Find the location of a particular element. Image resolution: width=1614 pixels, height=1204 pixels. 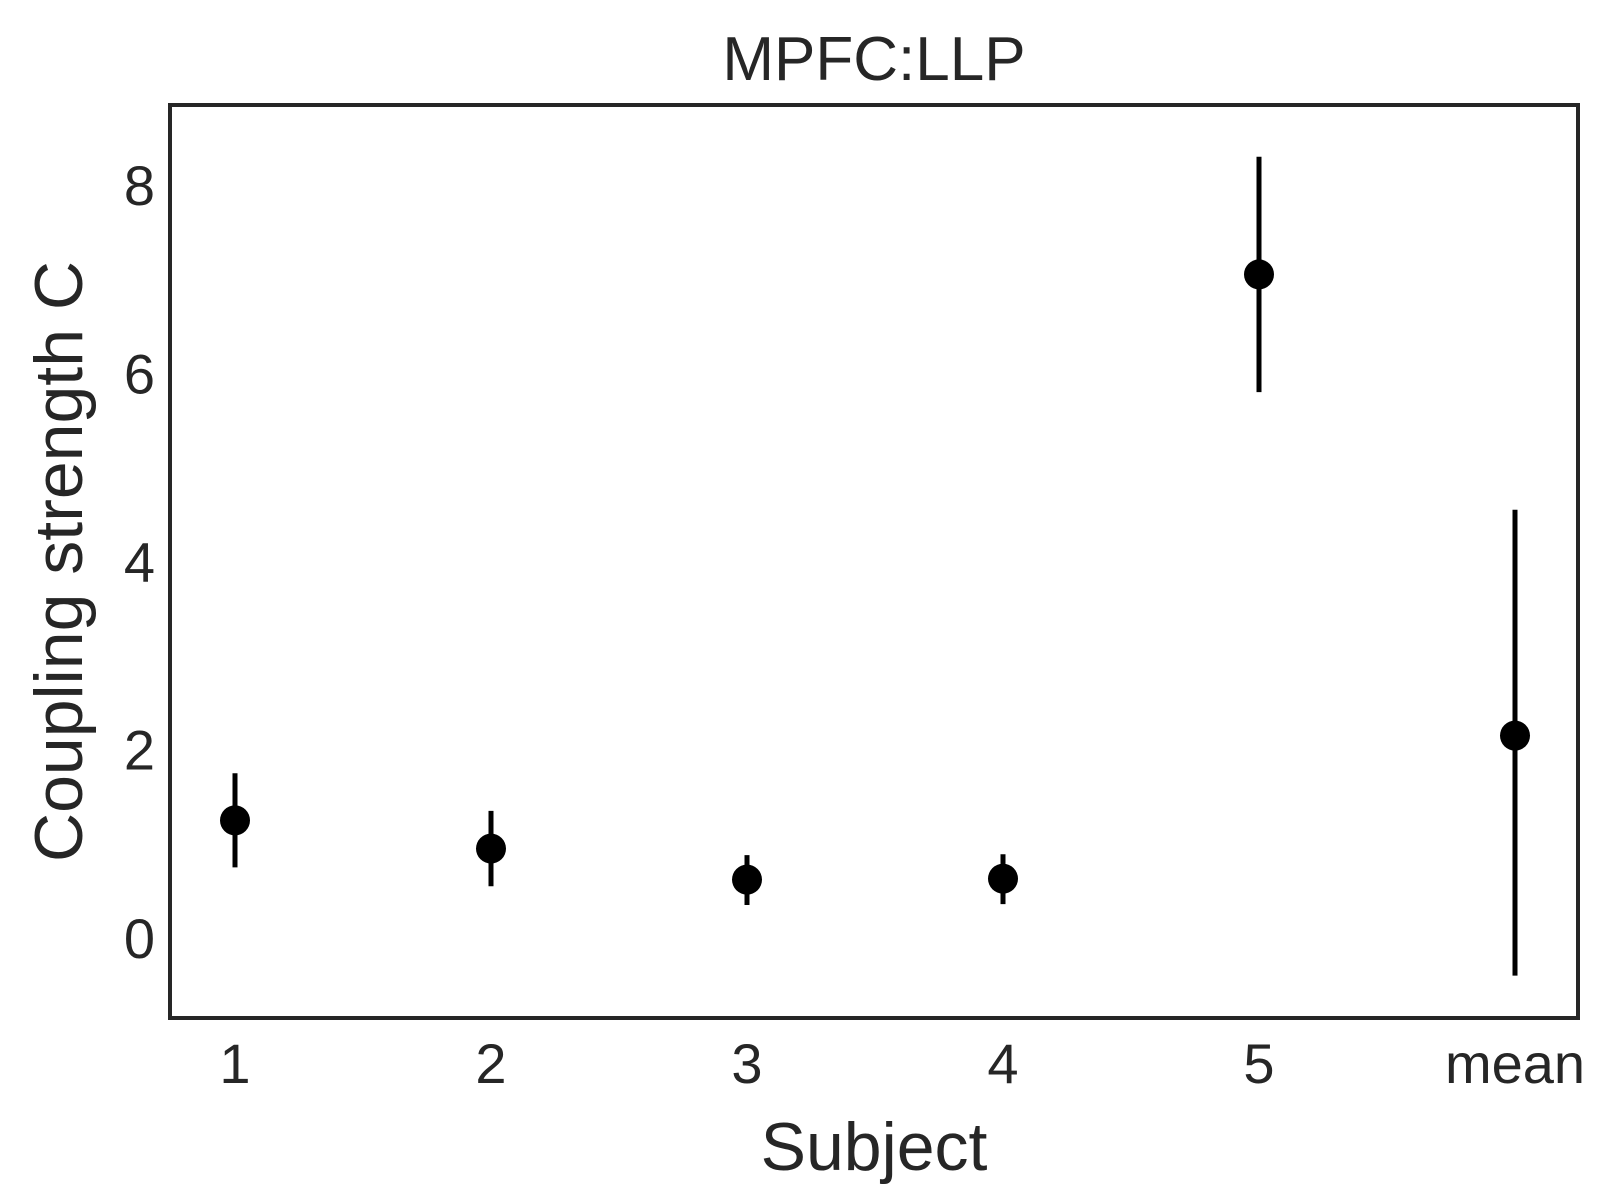

y-tick-labels: 0 2 4 6 8 is located at coordinates (139, 562).